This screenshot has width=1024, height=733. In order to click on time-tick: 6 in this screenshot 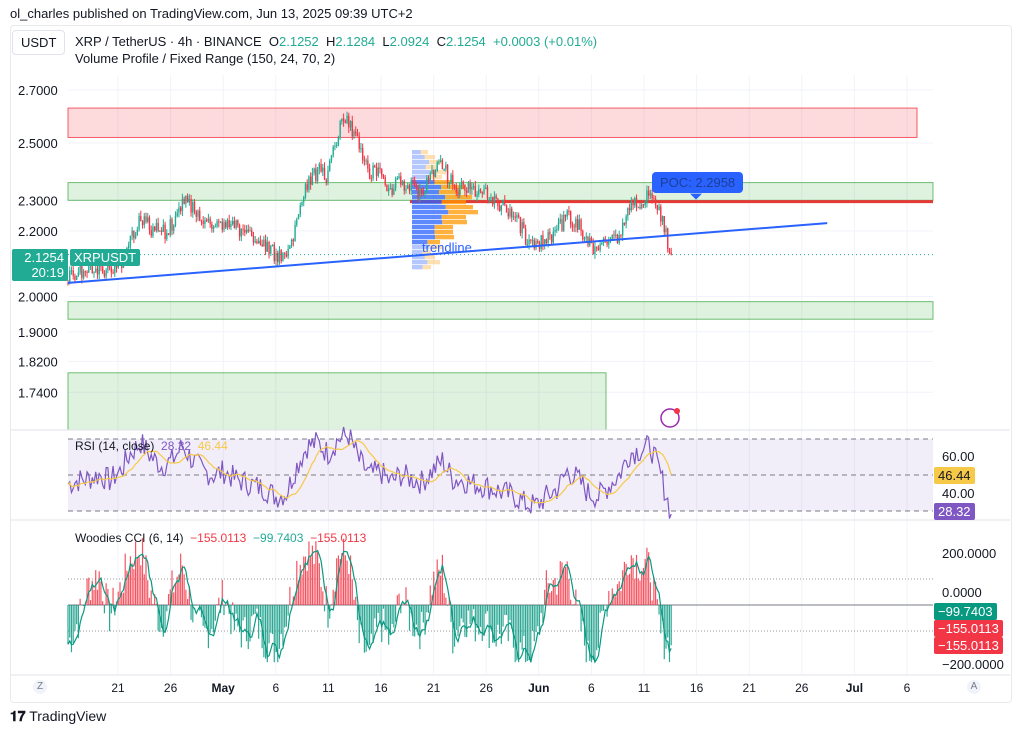, I will do `click(907, 688)`.